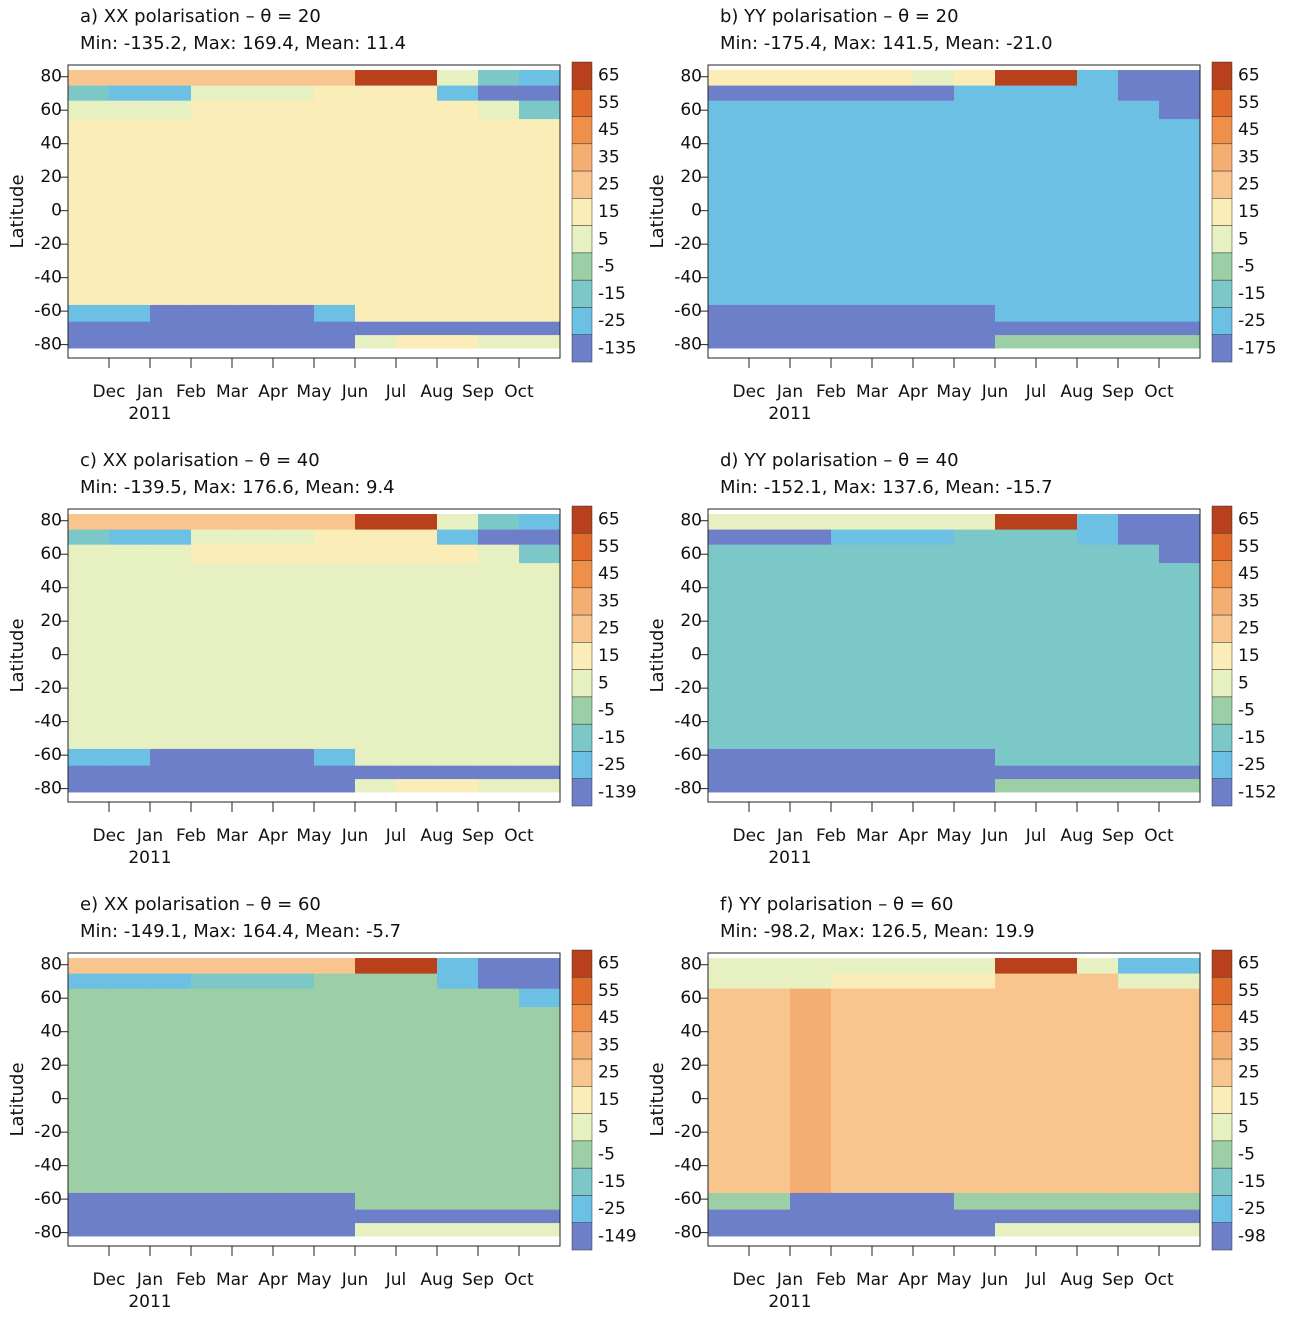 The image size is (1292, 1319). Describe the element at coordinates (1118, 1280) in the screenshot. I see `x-tick-label: Sep` at that location.